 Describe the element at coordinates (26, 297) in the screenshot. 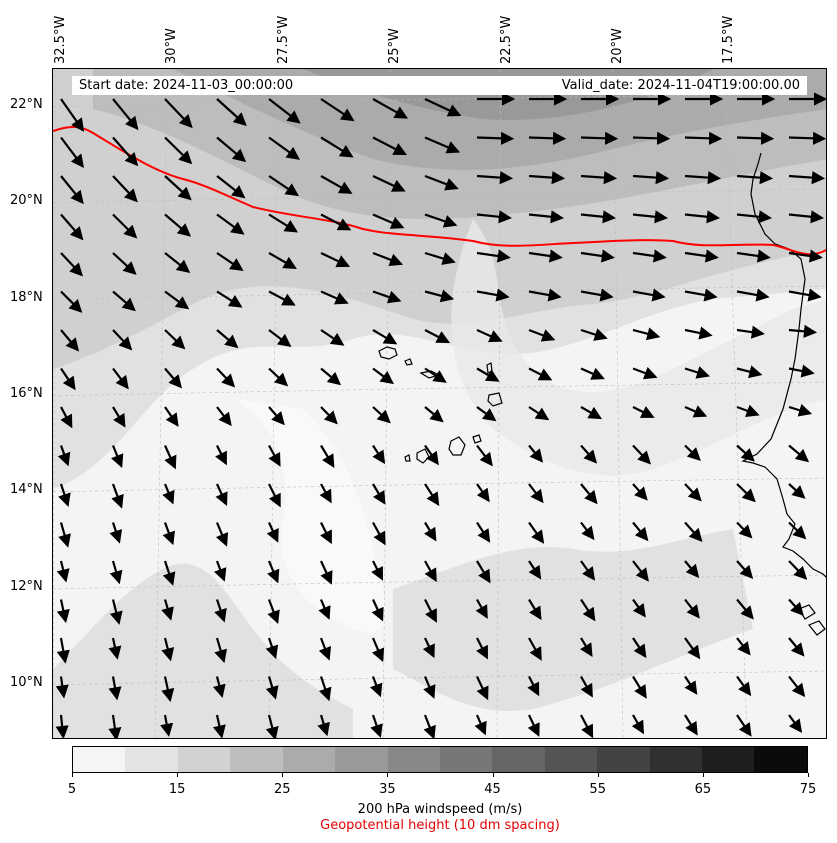

I see `lat-label-18n: 18°N` at that location.